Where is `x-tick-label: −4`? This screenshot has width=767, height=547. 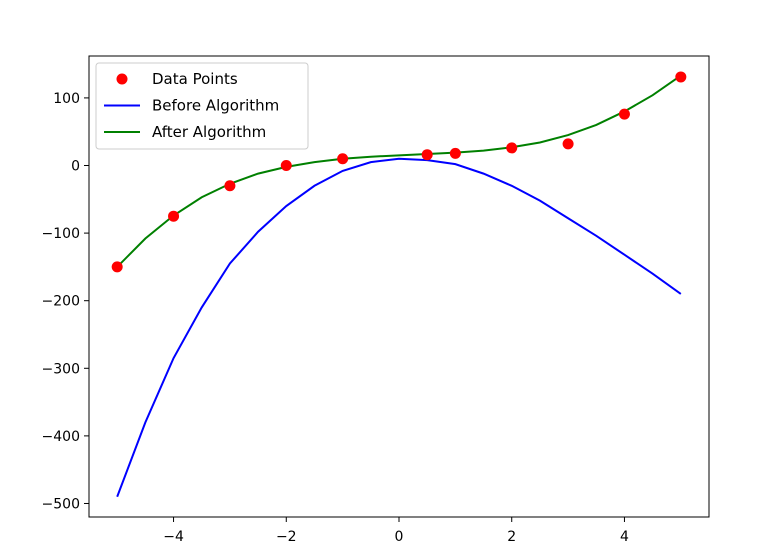 x-tick-label: −4 is located at coordinates (173, 537).